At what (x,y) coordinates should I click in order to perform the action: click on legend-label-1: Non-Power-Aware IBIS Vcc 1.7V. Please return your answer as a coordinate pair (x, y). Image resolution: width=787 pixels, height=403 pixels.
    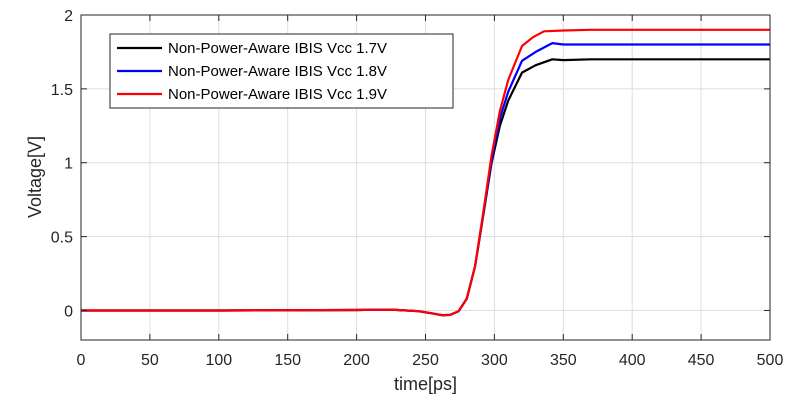
    Looking at the image, I should click on (277, 48).